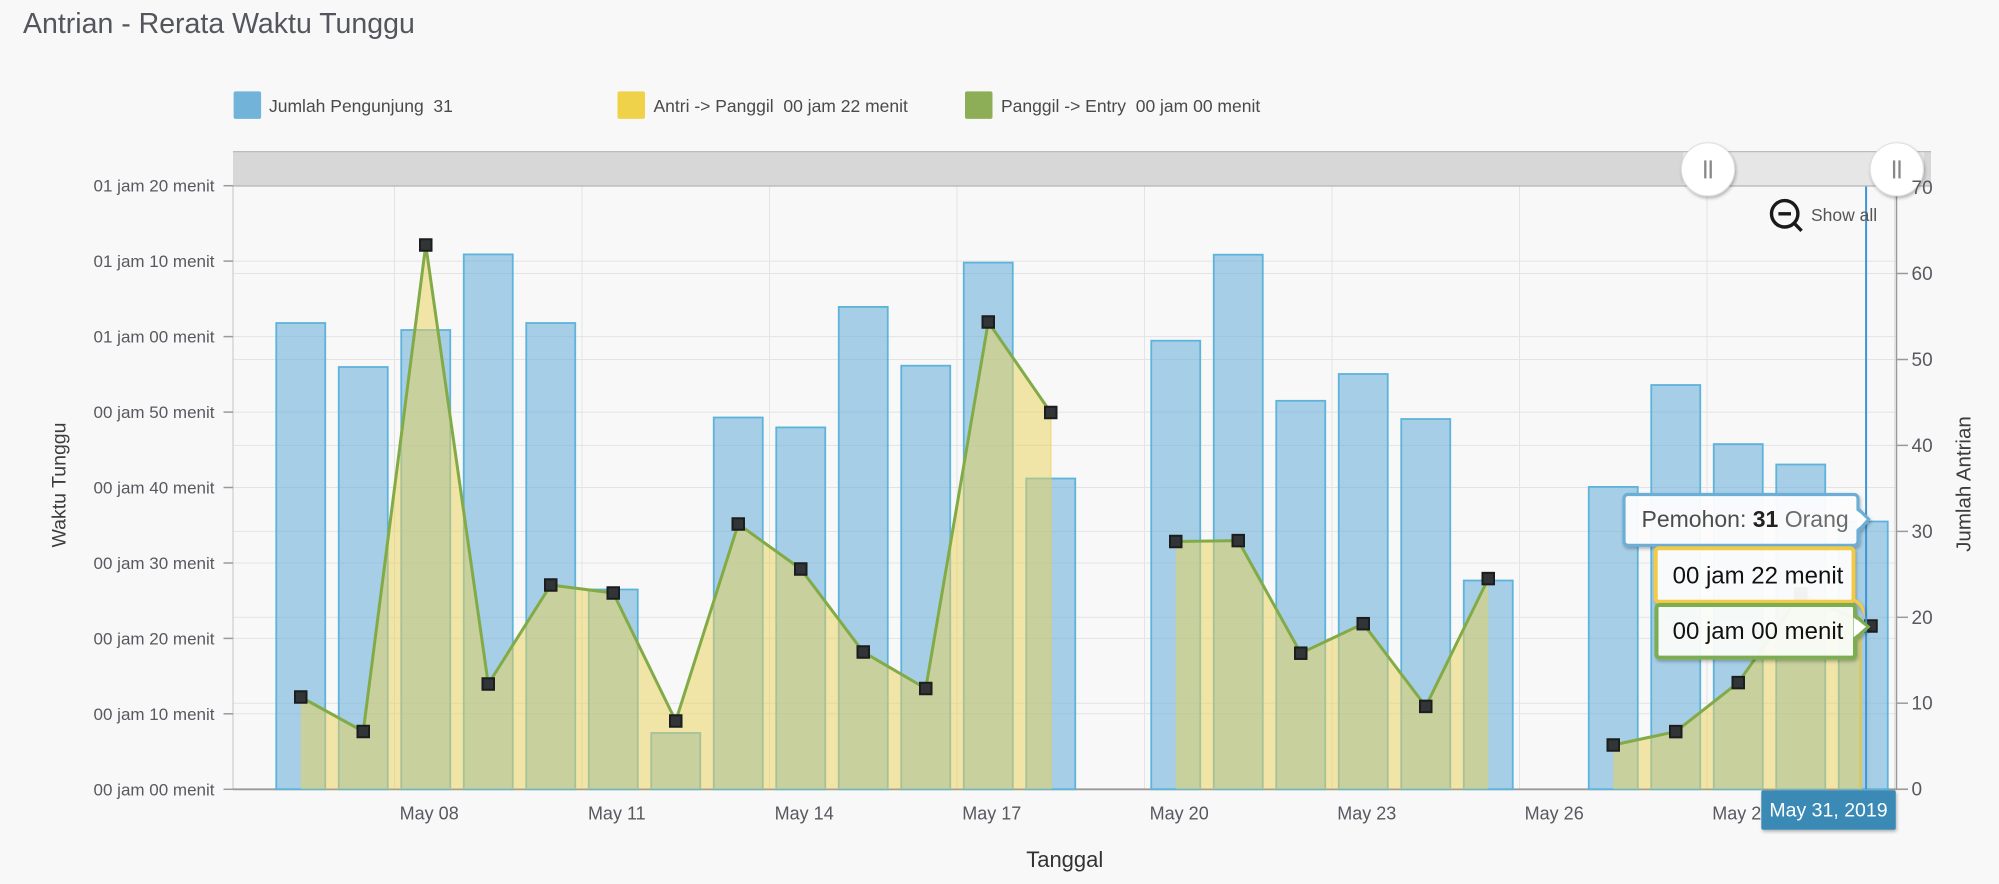 The width and height of the screenshot is (1999, 884). What do you see at coordinates (1179, 814) in the screenshot?
I see `svg-text: May 20` at bounding box center [1179, 814].